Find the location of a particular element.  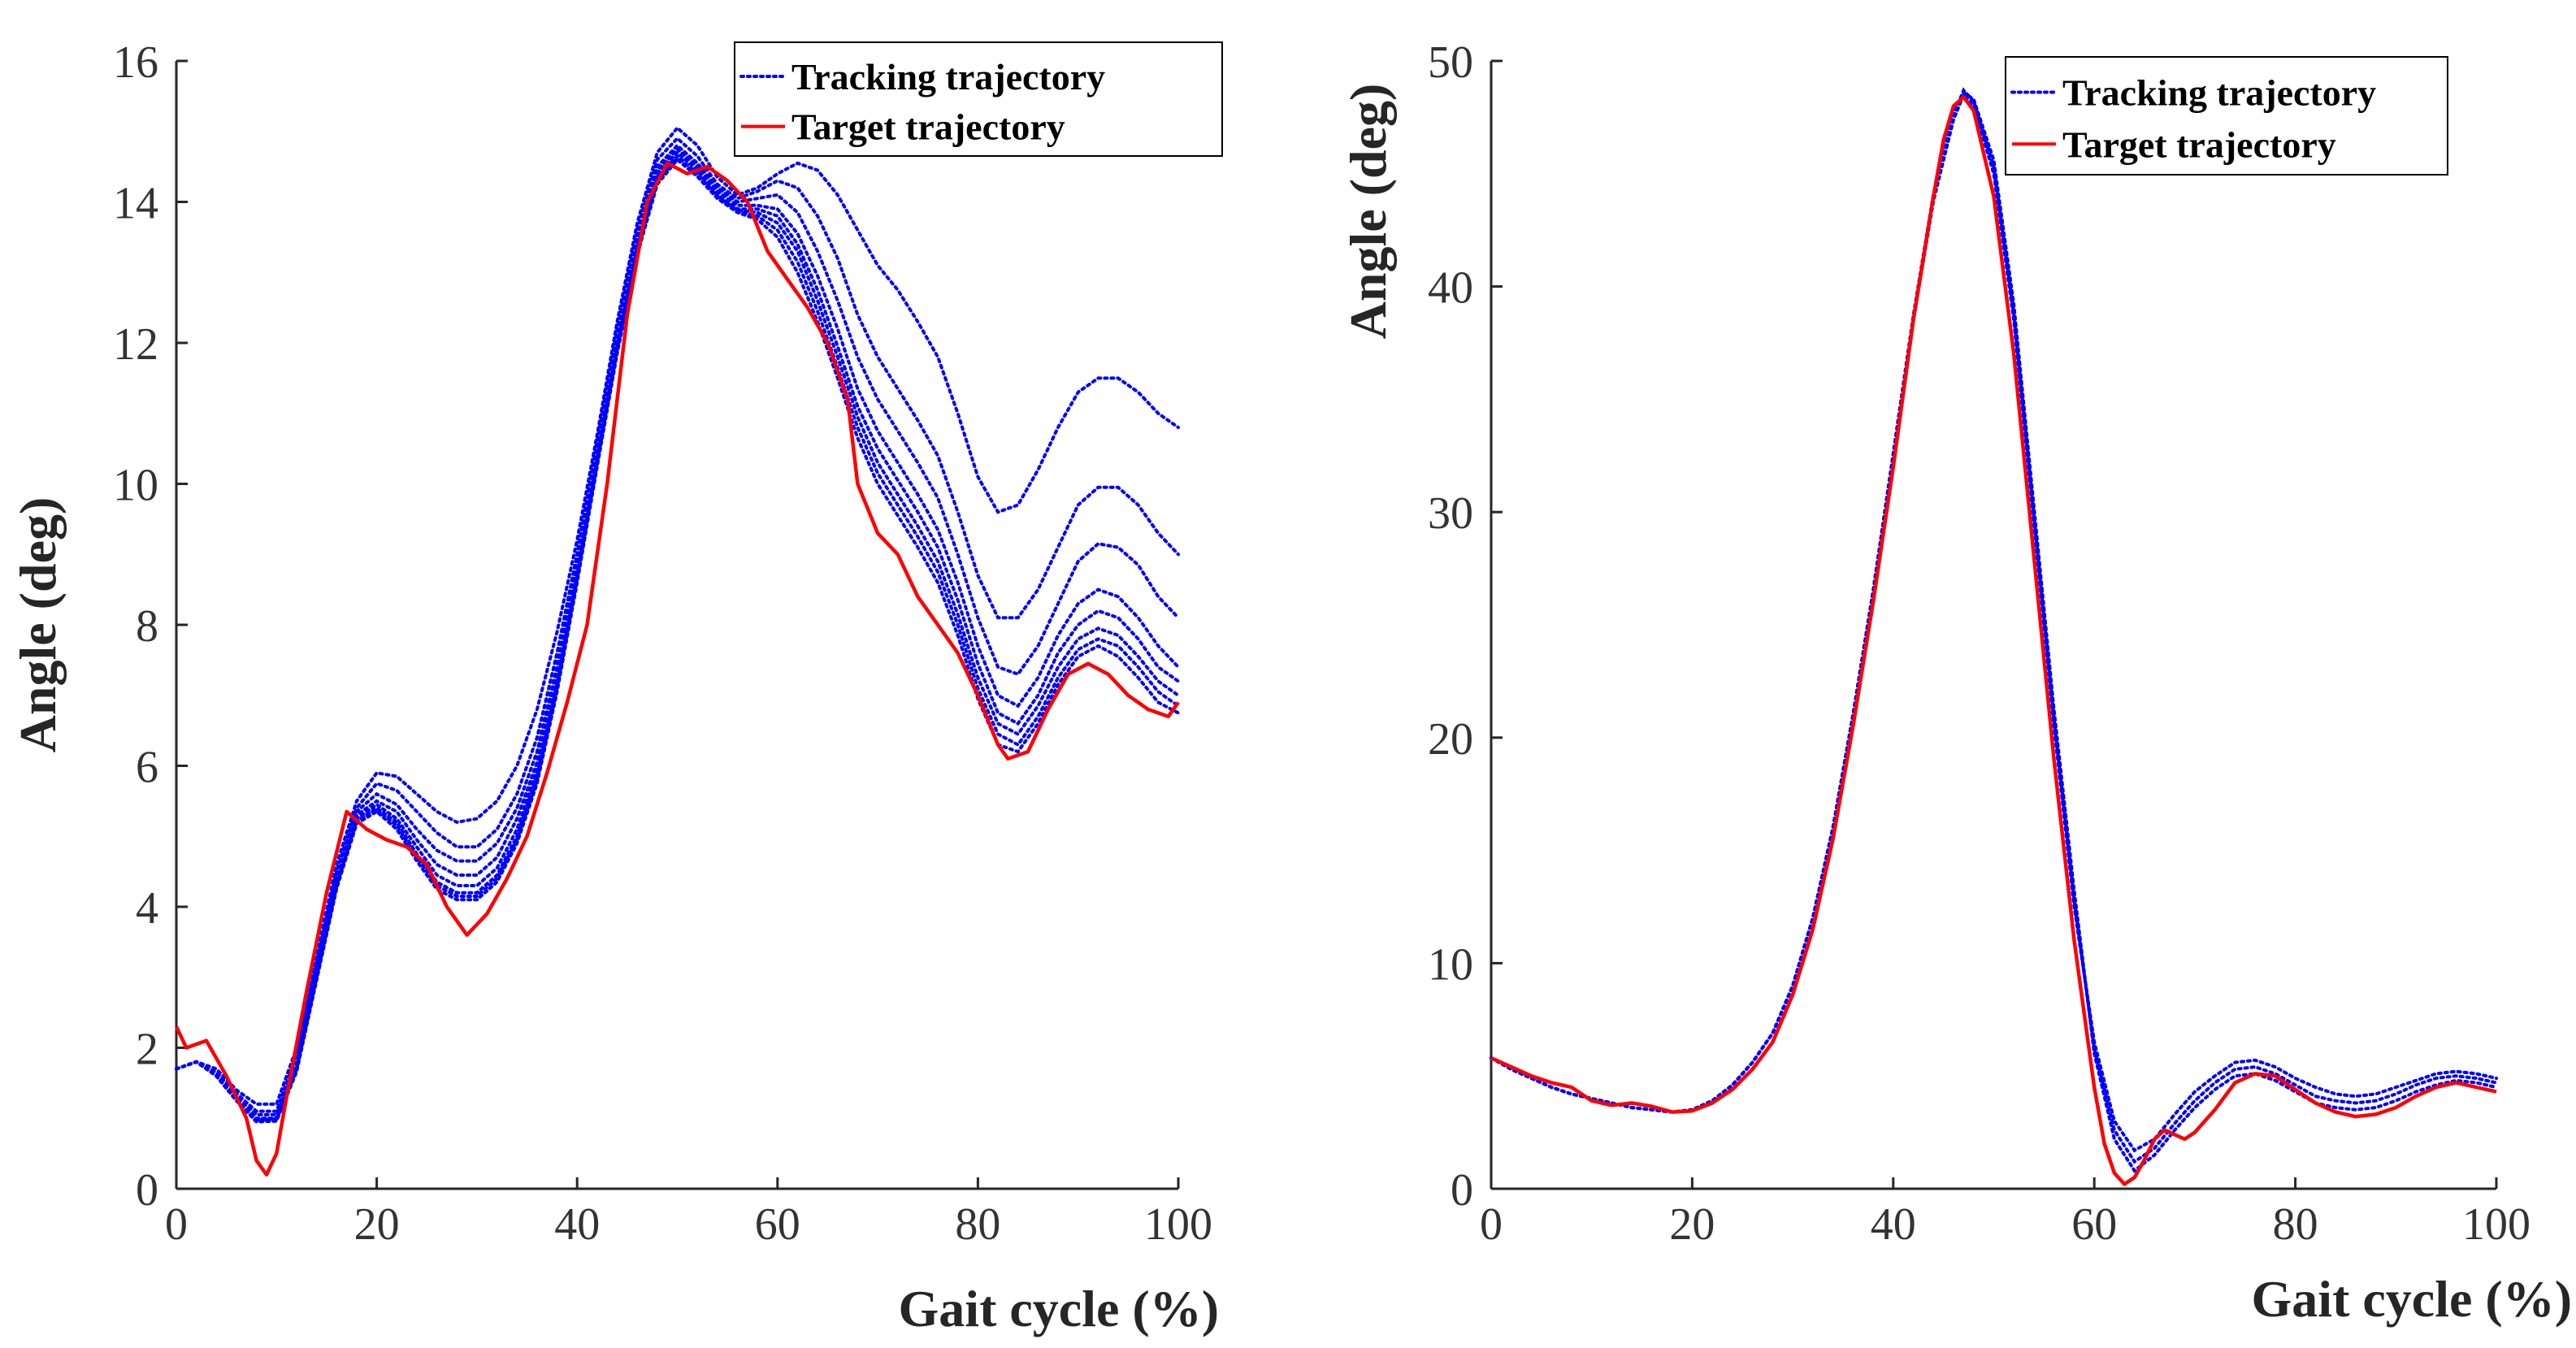

y-tick-label: 50 is located at coordinates (1450, 62).